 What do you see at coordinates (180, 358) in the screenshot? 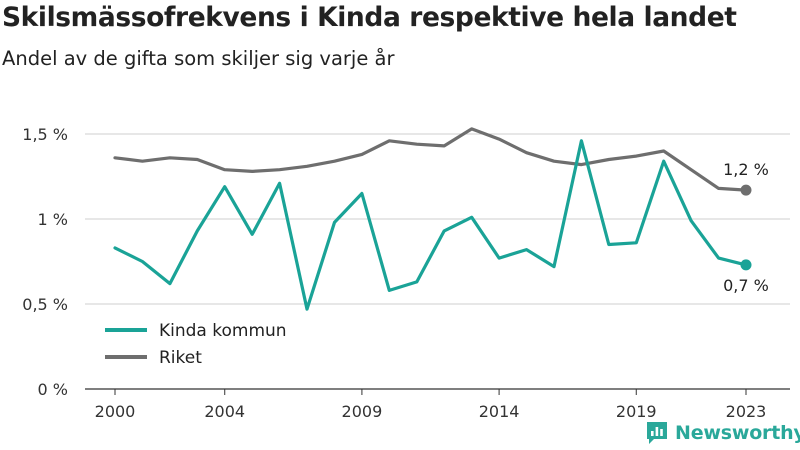
I see `legend-label-riket: Riket` at bounding box center [180, 358].